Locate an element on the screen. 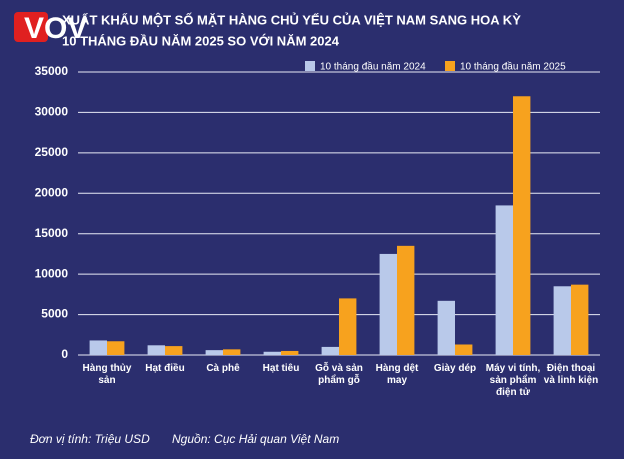 The width and height of the screenshot is (624, 459). y-tick-label: 35000 is located at coordinates (52, 71).